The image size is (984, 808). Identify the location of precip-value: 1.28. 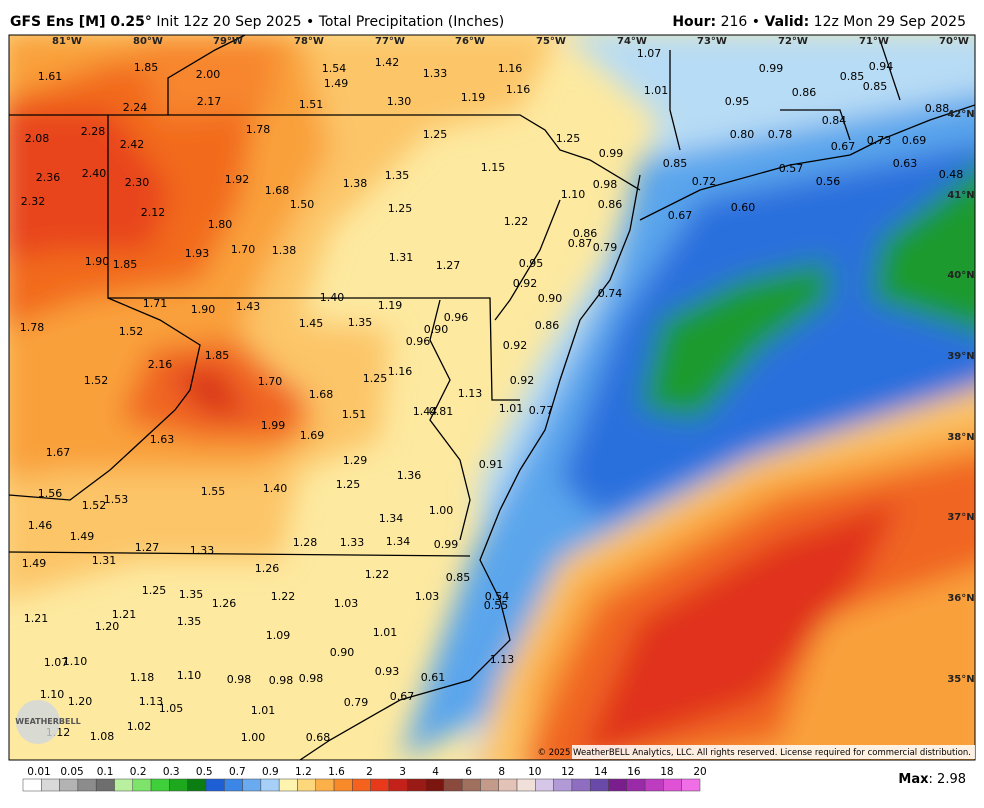
(305, 542).